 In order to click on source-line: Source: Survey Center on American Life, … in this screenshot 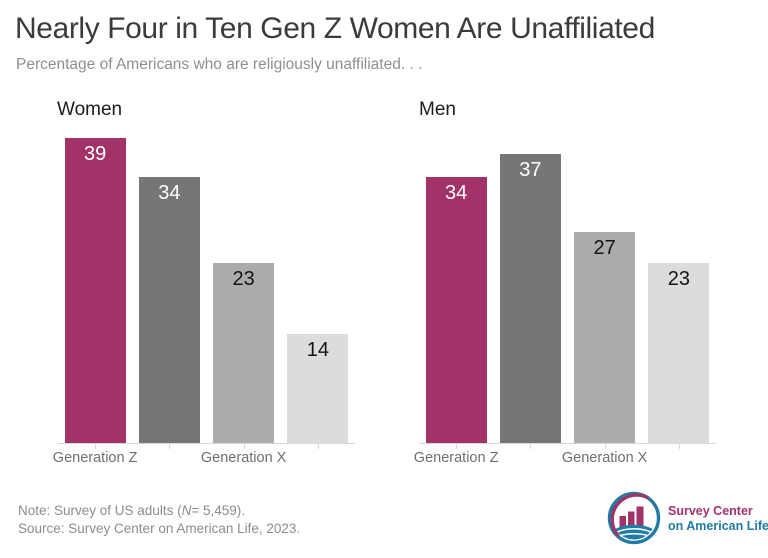, I will do `click(159, 528)`.